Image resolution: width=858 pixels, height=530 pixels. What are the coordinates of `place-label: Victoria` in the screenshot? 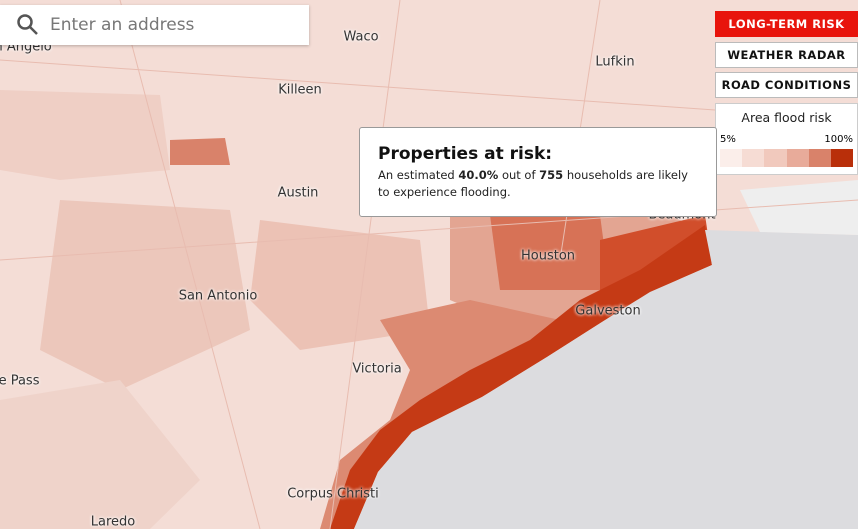 It's located at (377, 369).